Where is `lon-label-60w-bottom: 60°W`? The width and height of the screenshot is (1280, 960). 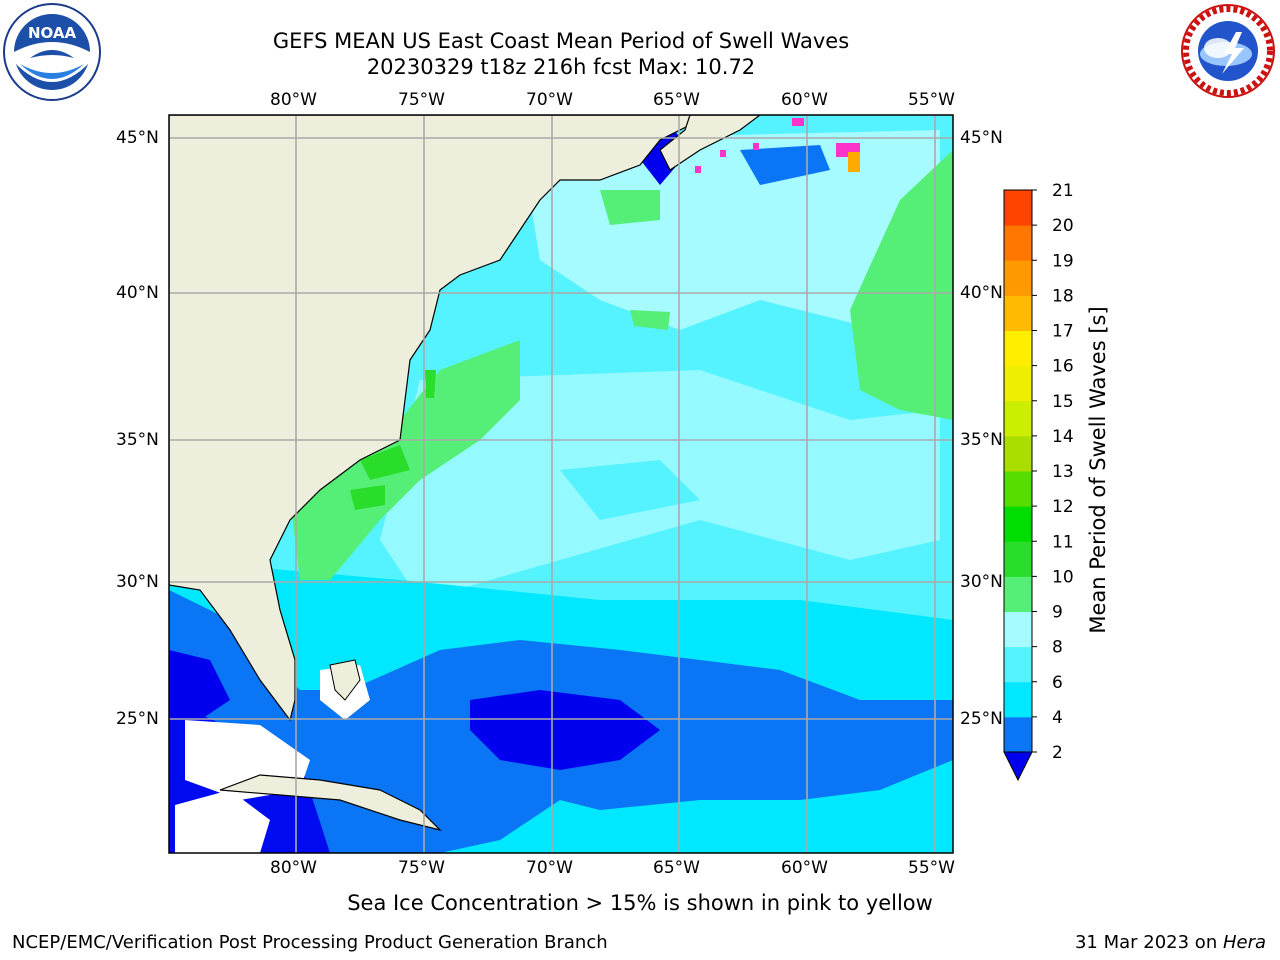 lon-label-60w-bottom: 60°W is located at coordinates (804, 868).